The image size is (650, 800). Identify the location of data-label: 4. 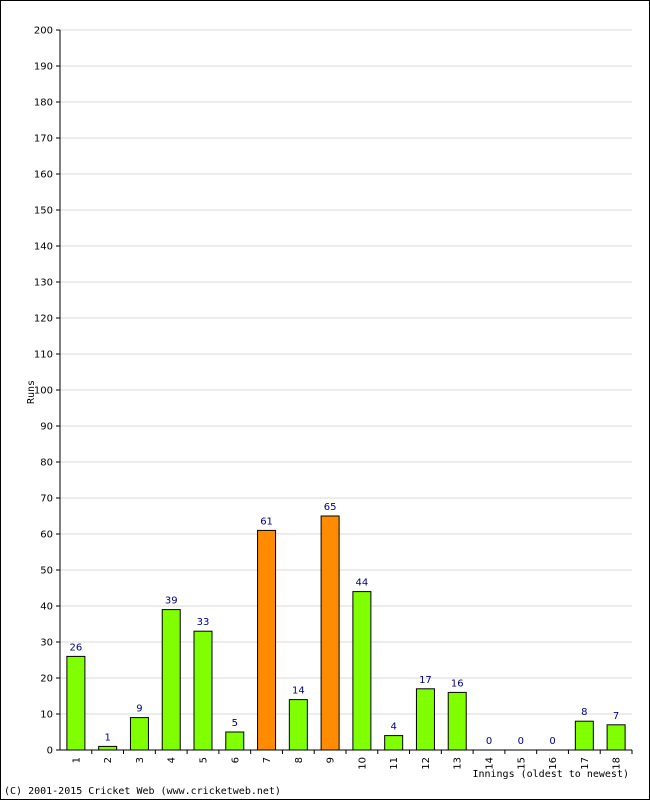
(393, 727).